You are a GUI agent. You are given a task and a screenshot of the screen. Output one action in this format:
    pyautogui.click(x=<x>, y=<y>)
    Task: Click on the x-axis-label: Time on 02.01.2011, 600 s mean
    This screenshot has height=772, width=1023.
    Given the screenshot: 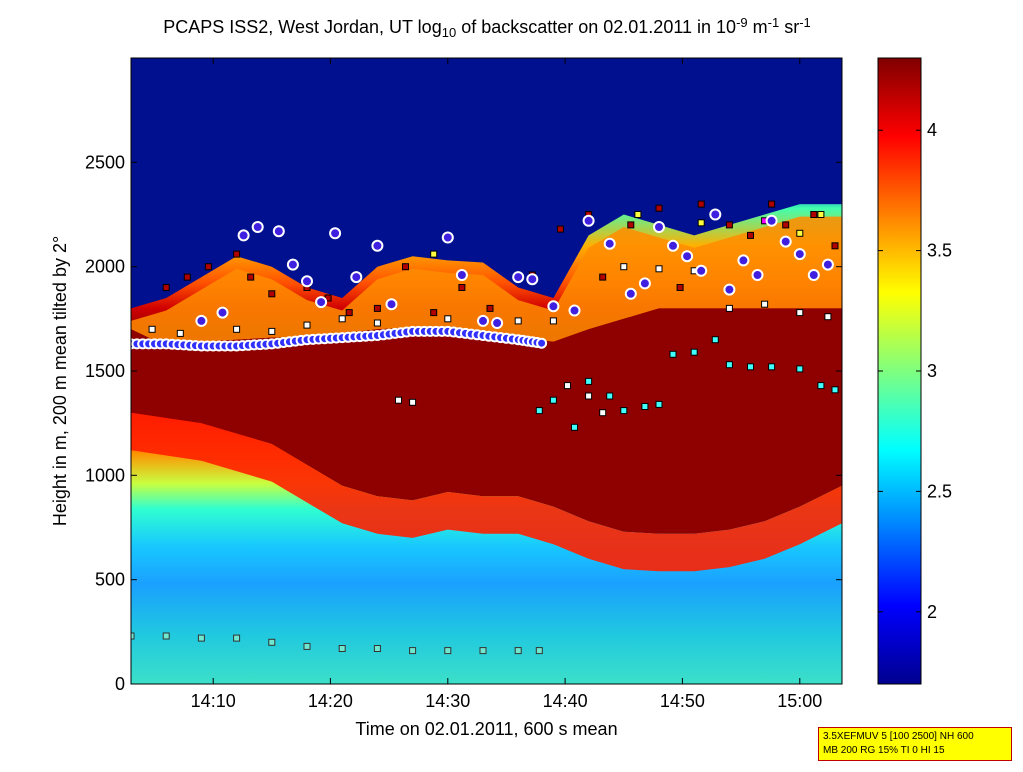 What is the action you would take?
    pyautogui.click(x=486, y=729)
    